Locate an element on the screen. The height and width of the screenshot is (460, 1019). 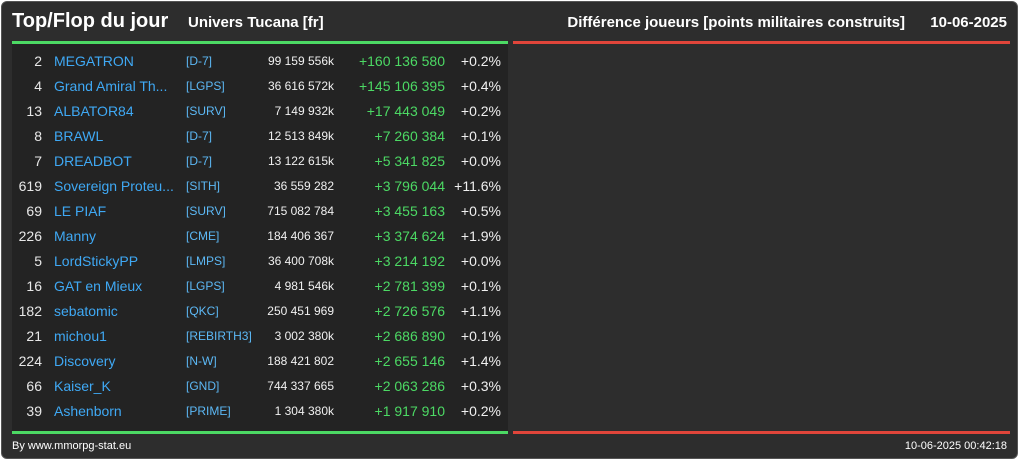
player-name-link: LE PIAF is located at coordinates (80, 211).